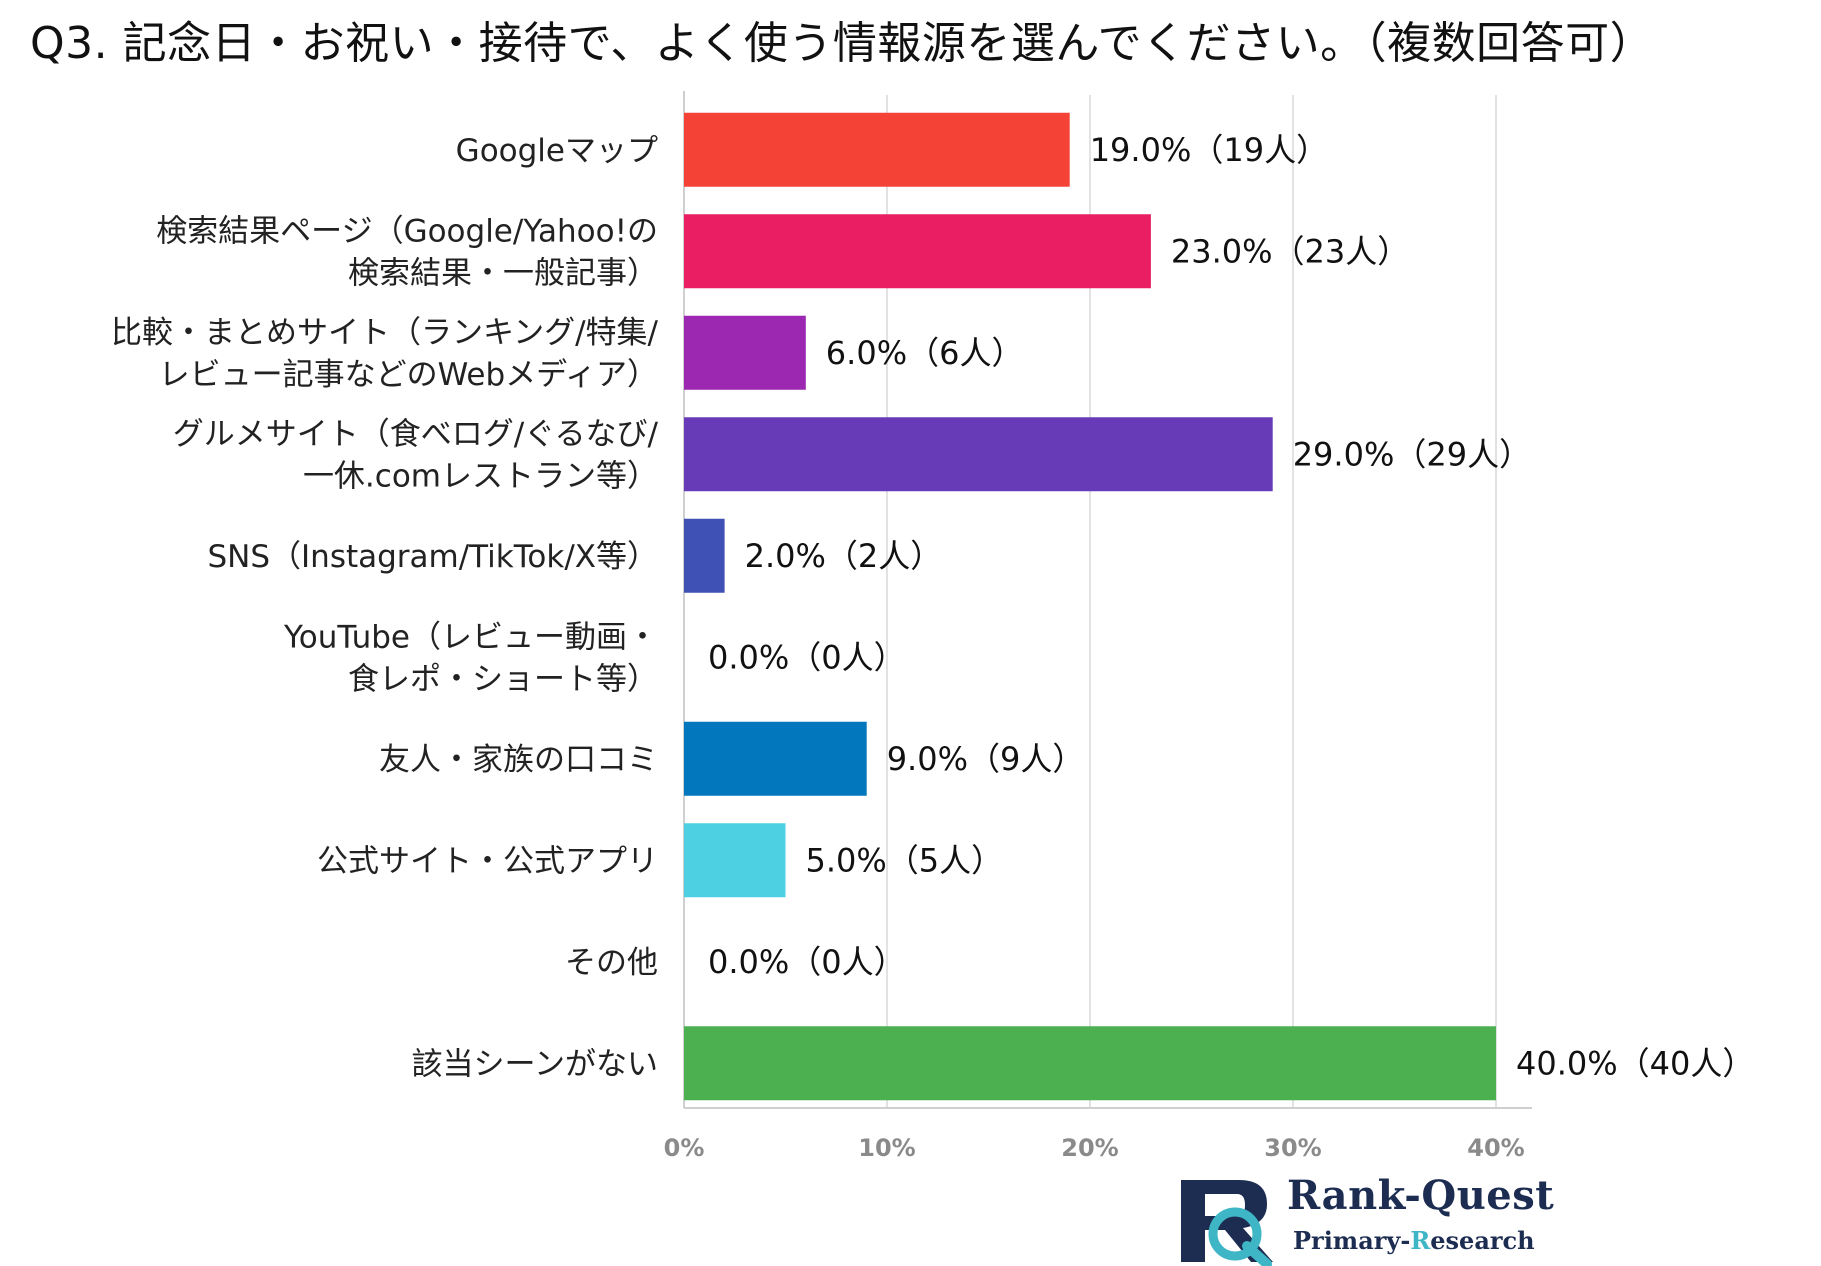 This screenshot has width=1821, height=1266. I want to click on data-label: 2.0%（2人）, so click(844, 556).